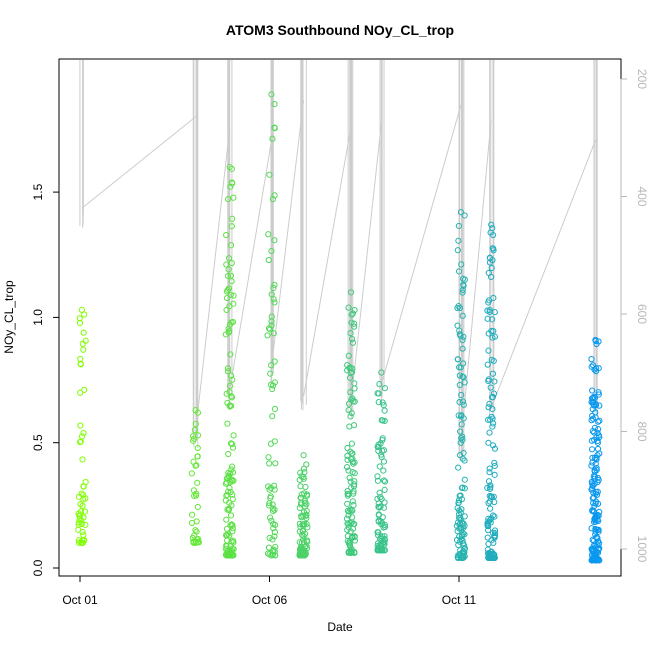 The image size is (650, 650). I want to click on y-right-tick-label: 200, so click(642, 79).